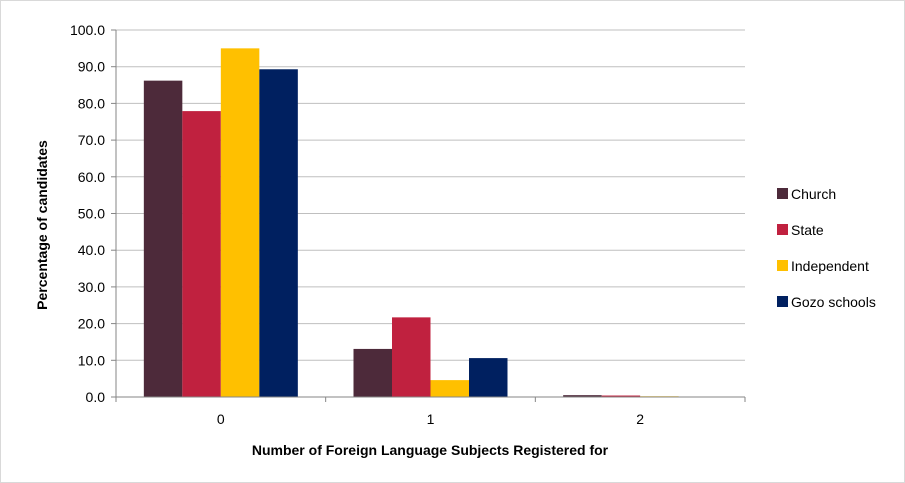 The image size is (905, 483). Describe the element at coordinates (221, 419) in the screenshot. I see `x-tick-label: 0` at that location.